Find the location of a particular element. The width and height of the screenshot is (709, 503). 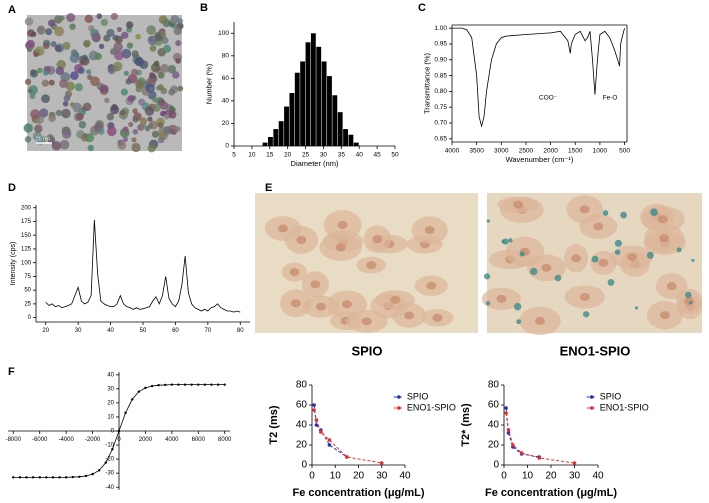

x-tick-label: 0 is located at coordinates (504, 476).